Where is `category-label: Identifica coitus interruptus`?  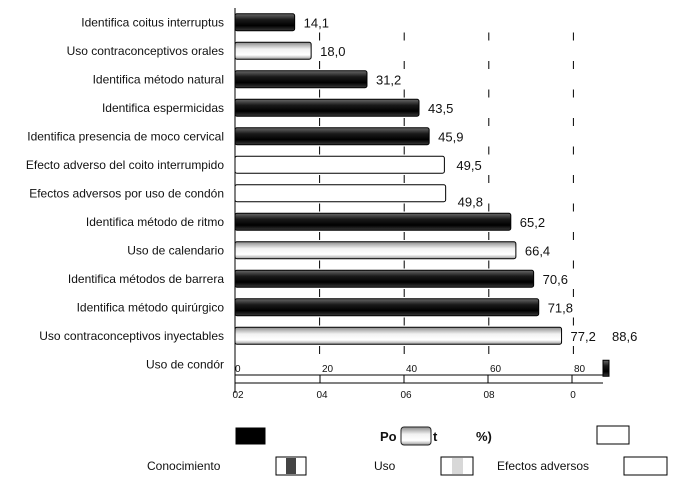
category-label: Identifica coitus interruptus is located at coordinates (152, 22).